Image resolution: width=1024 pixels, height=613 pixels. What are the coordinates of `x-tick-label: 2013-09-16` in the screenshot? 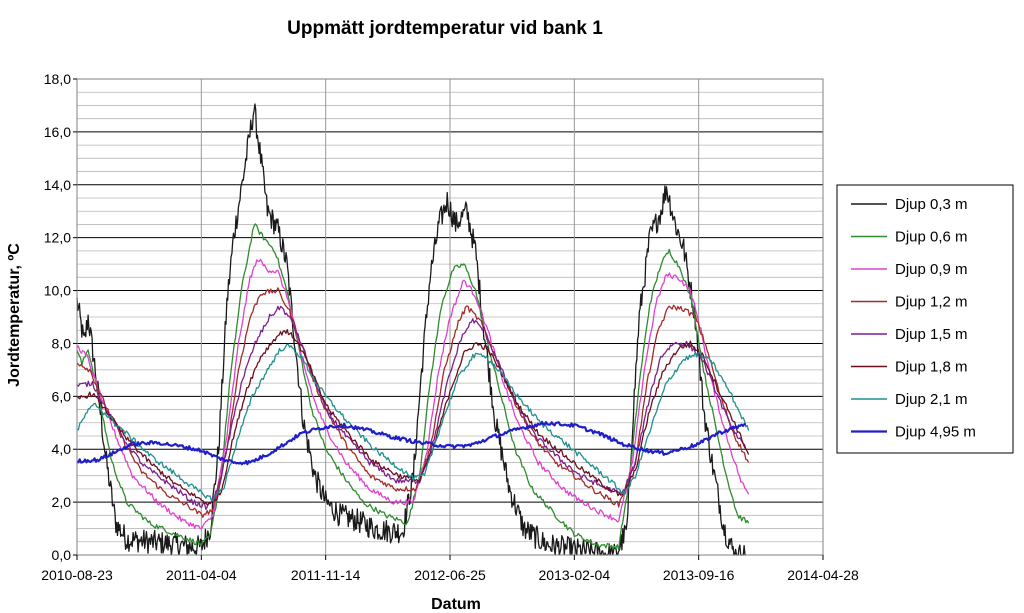 It's located at (699, 575).